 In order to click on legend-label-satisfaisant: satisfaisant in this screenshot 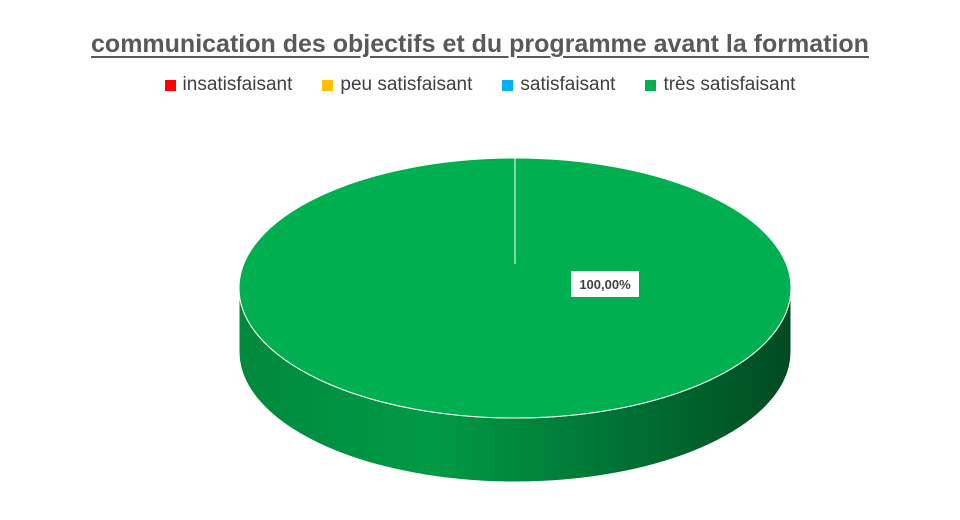, I will do `click(568, 84)`.